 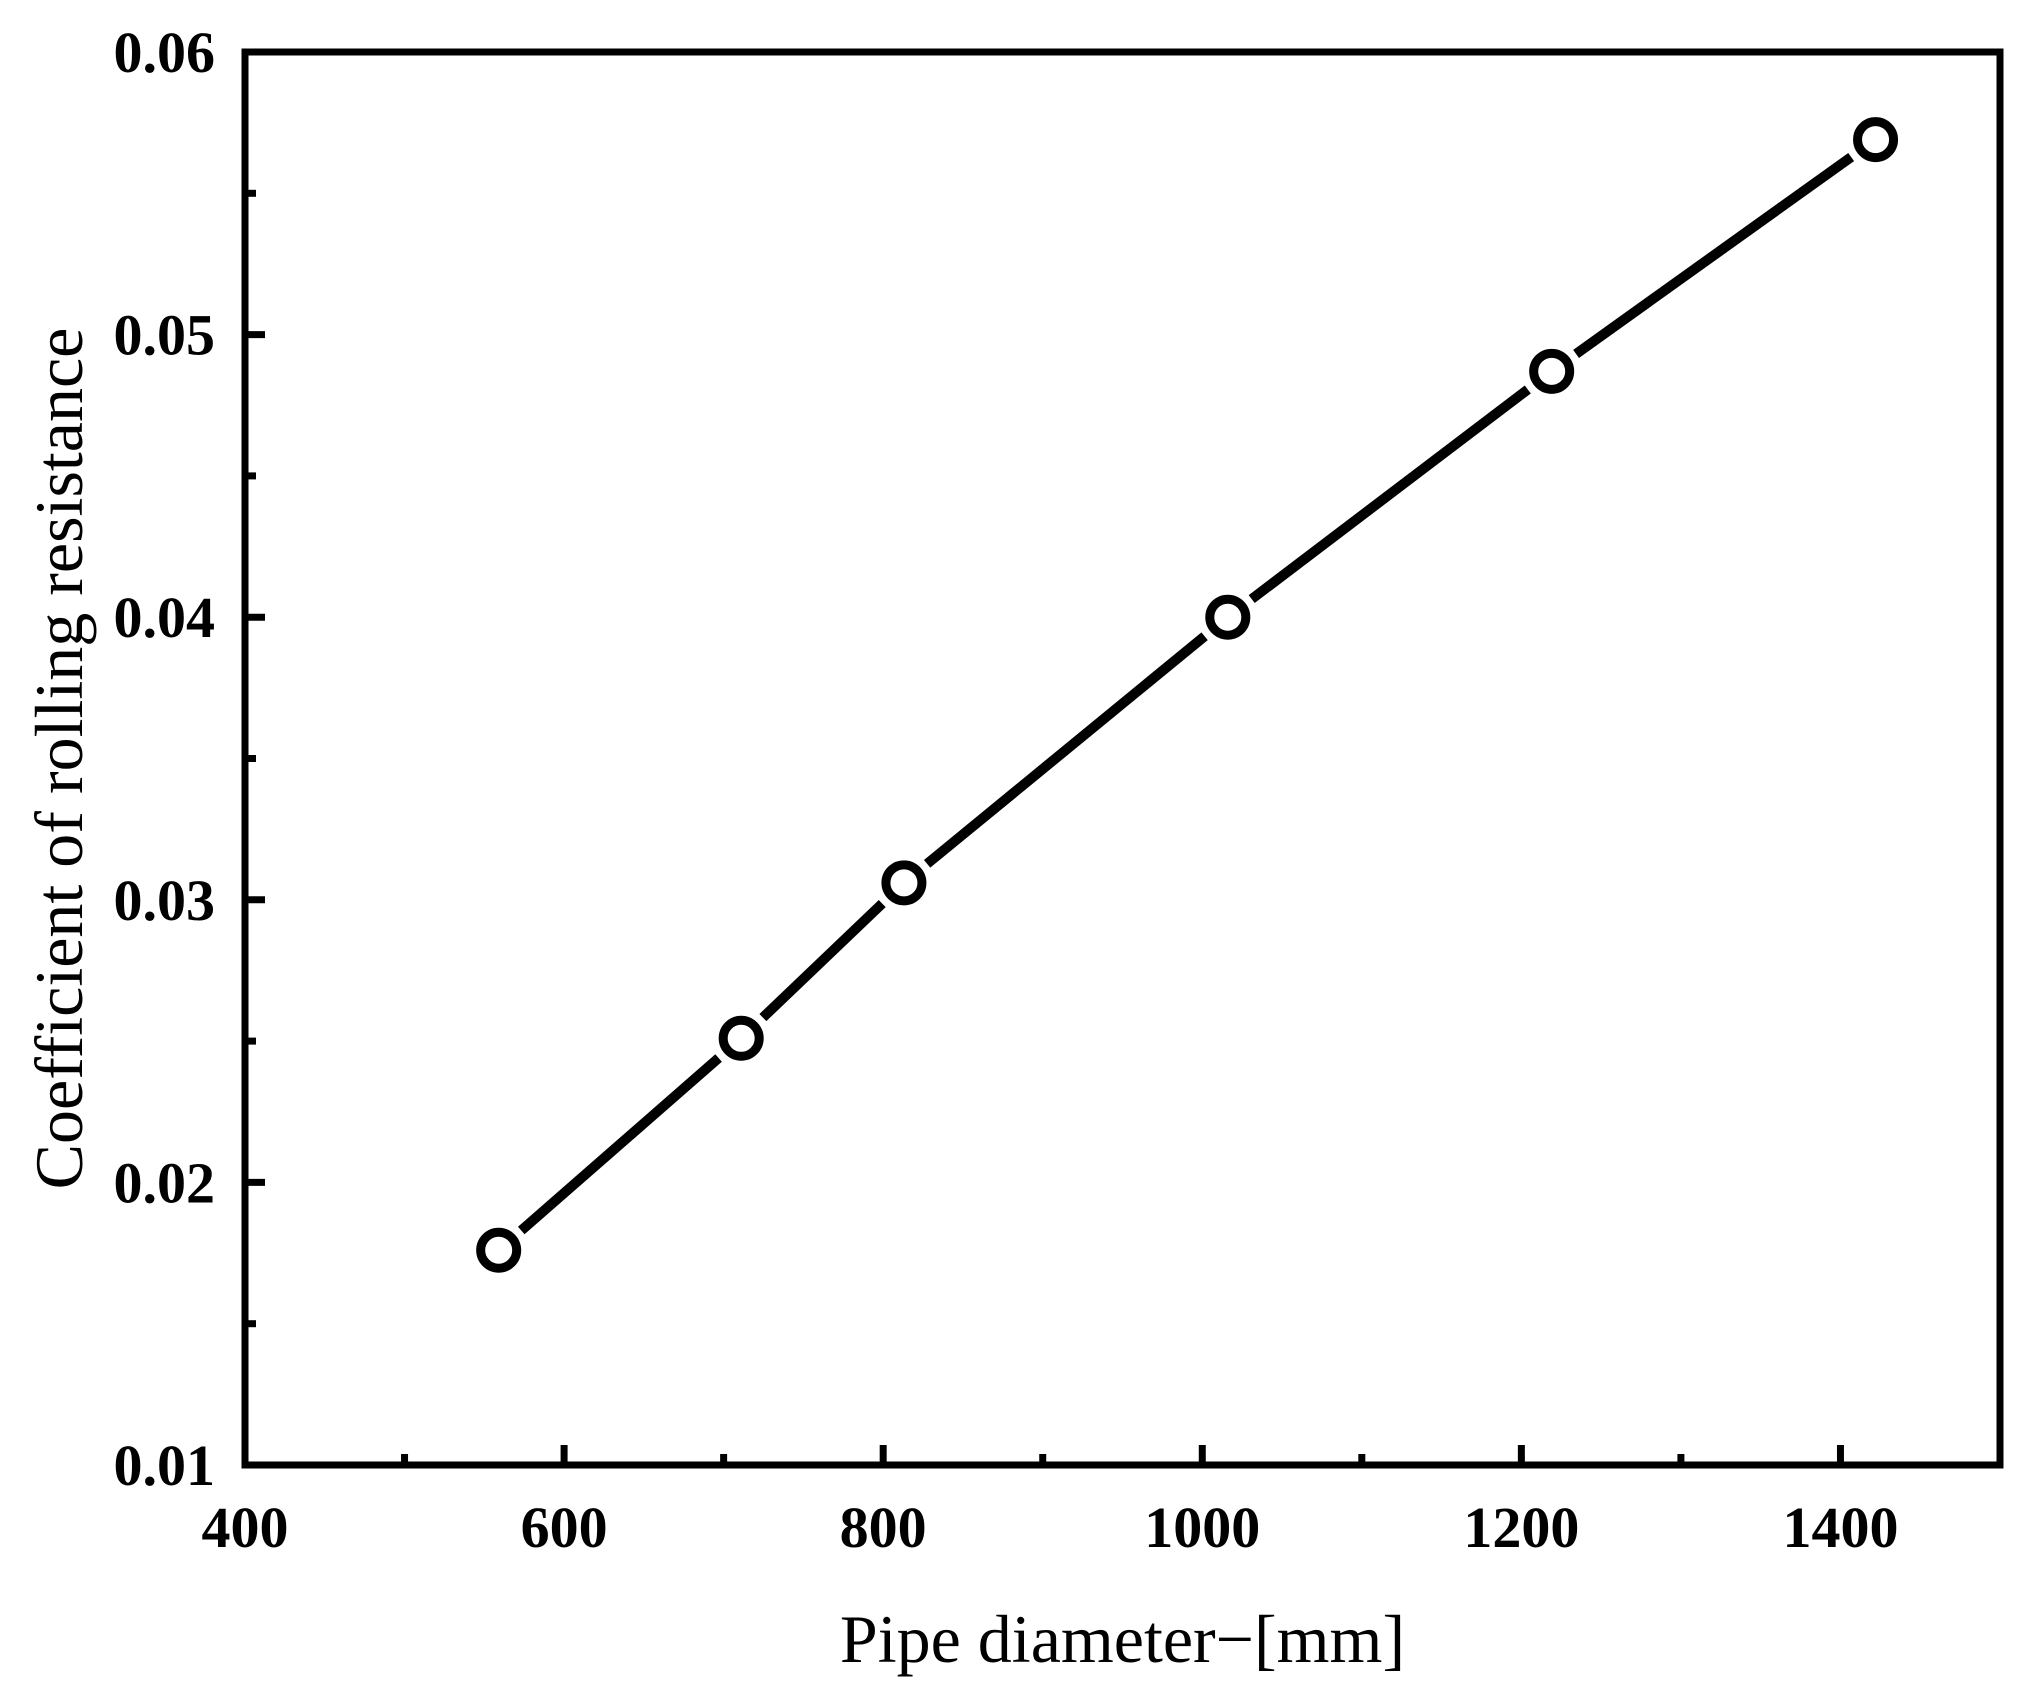 What do you see at coordinates (1122, 1639) in the screenshot?
I see `x-axis-title: Pipe diameter−[mm]` at bounding box center [1122, 1639].